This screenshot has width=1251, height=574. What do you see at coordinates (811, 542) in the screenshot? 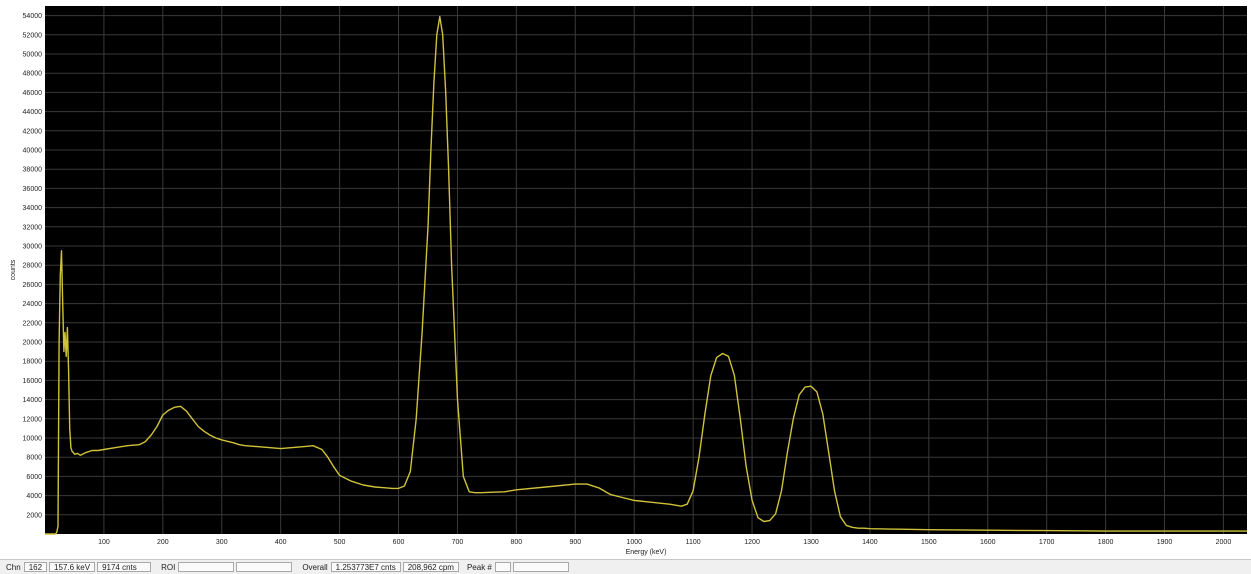
I see `x-tick-label: 1300` at bounding box center [811, 542].